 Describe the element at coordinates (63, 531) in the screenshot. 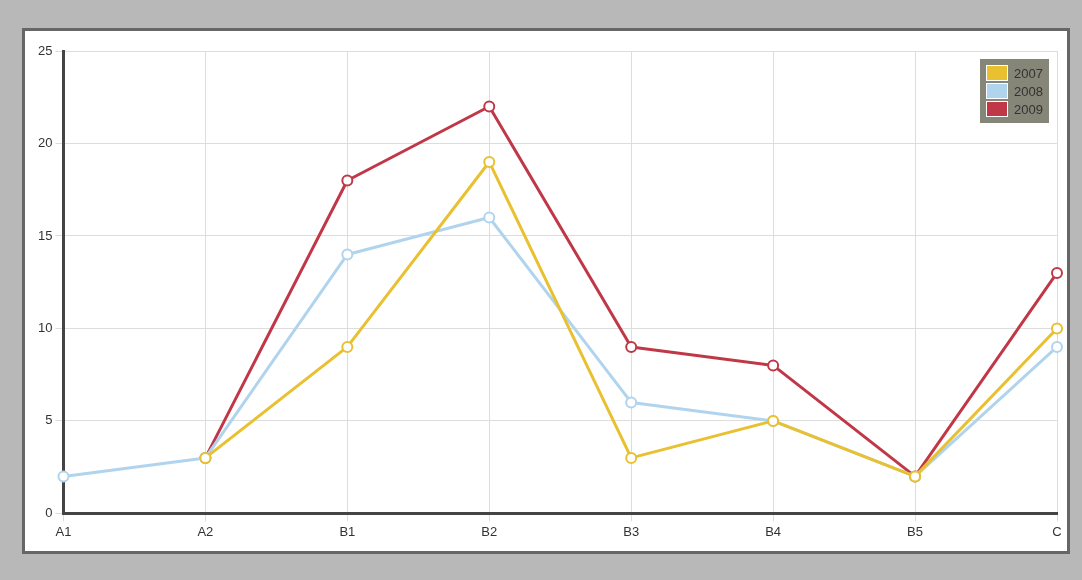

I see `x-tick-label: A1` at that location.